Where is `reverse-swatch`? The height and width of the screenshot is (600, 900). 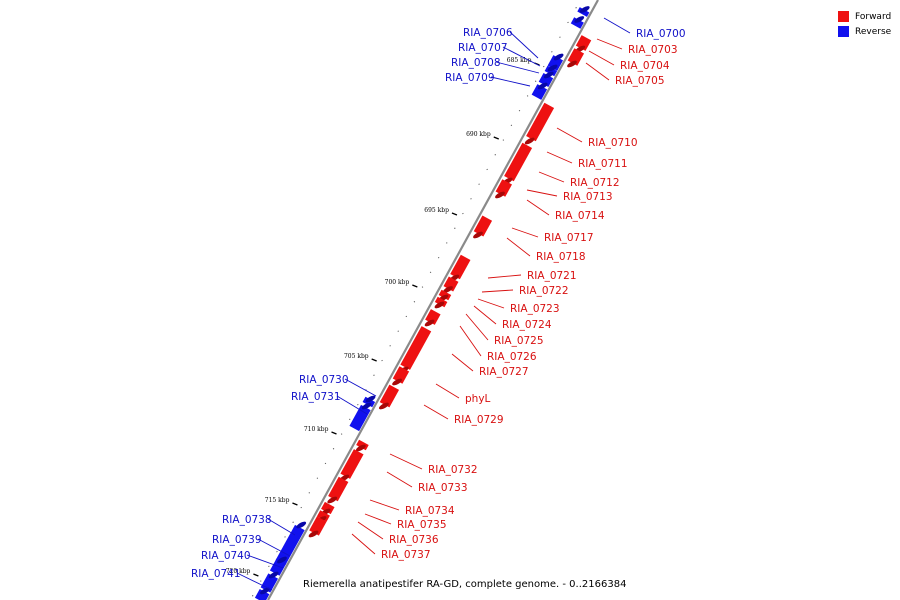
reverse-swatch is located at coordinates (843, 31).